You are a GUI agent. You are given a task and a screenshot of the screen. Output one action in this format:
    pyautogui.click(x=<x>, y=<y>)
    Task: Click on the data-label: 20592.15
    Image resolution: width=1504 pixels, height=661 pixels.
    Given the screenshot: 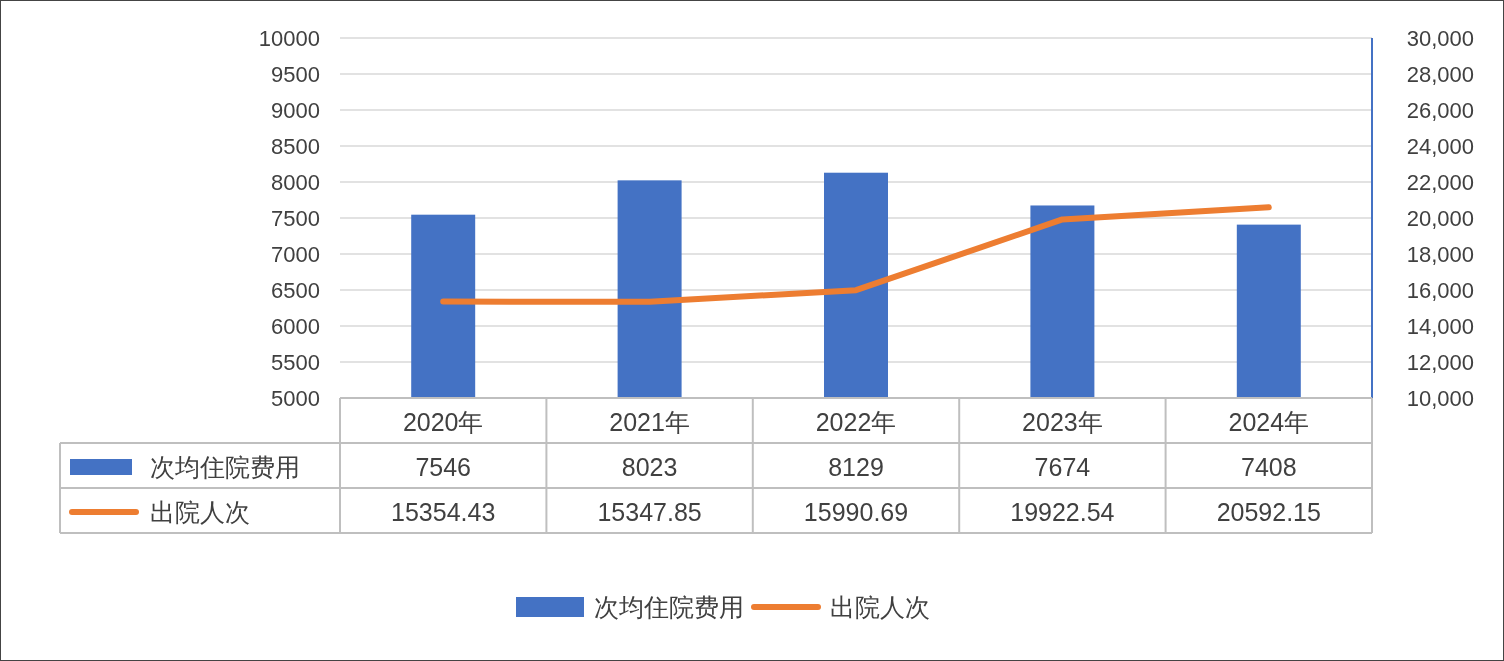 What is the action you would take?
    pyautogui.click(x=1268, y=512)
    